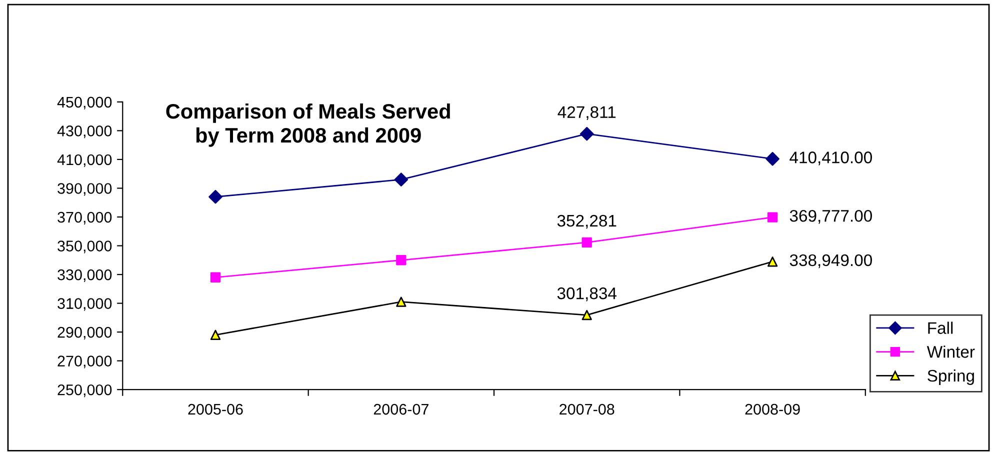 This screenshot has width=997, height=453. What do you see at coordinates (587, 113) in the screenshot?
I see `data-label: 427,811` at bounding box center [587, 113].